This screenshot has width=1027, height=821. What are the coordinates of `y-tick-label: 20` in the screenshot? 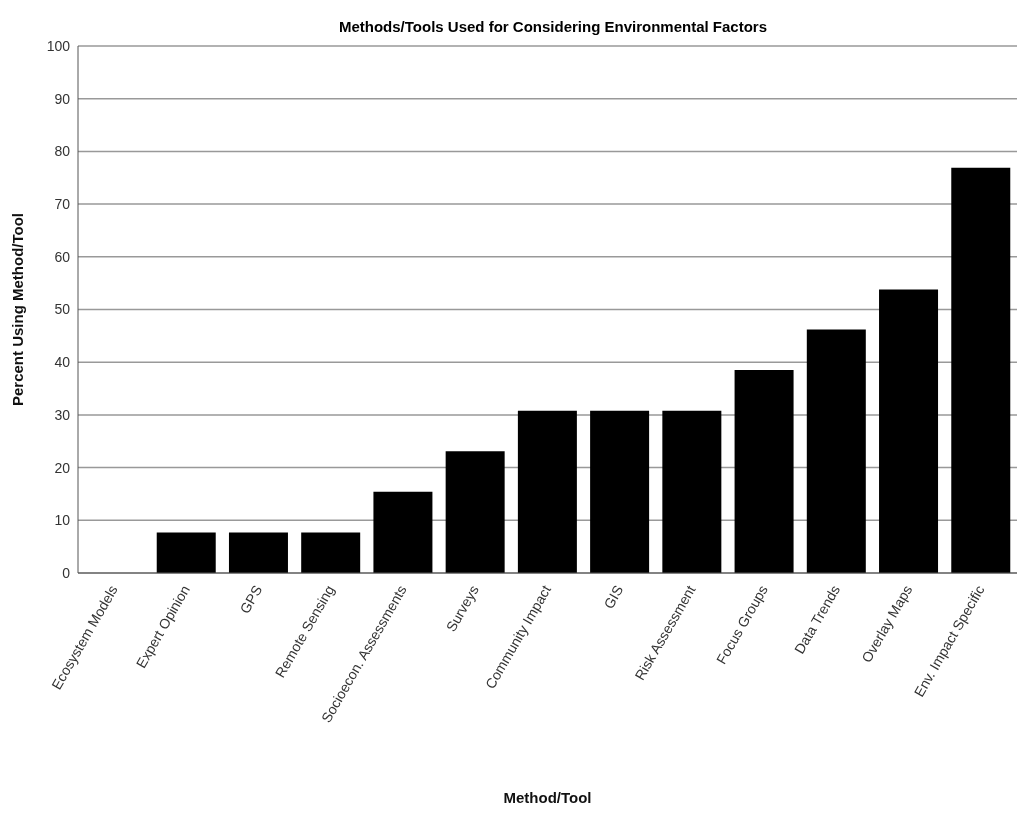 It's located at (62, 467).